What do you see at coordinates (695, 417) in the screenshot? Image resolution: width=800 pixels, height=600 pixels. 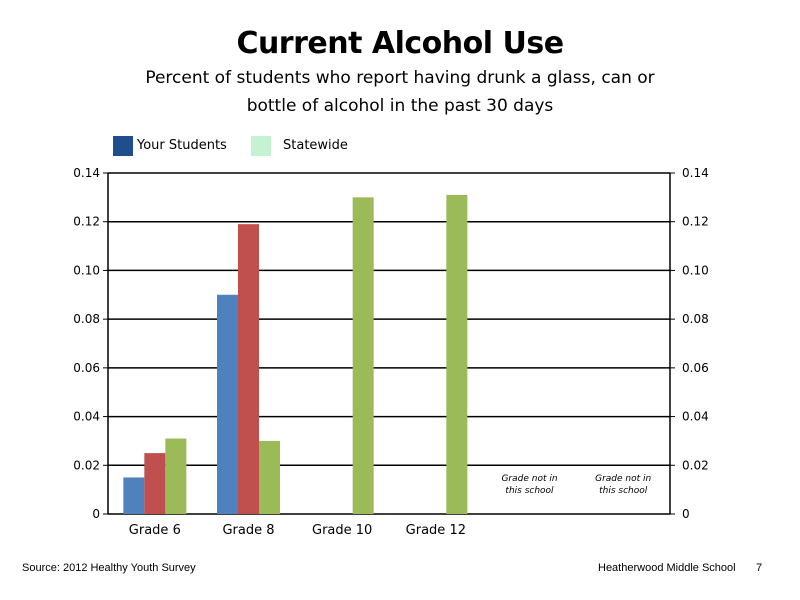 I see `y-tick-label-right: 0.04` at bounding box center [695, 417].